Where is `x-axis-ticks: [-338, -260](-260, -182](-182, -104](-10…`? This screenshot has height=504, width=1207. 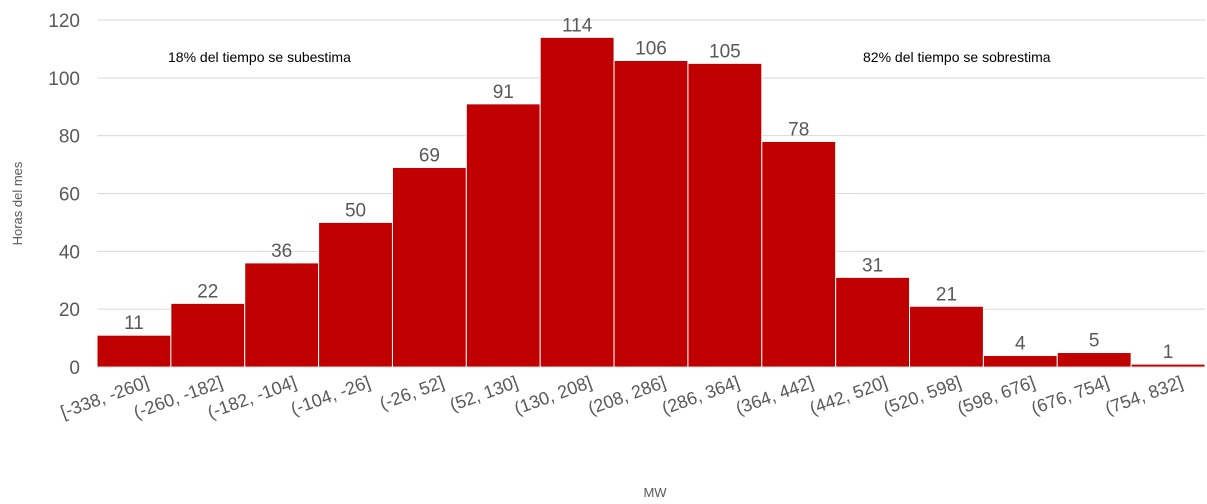
x-axis-ticks: [-338, -260](-260, -182](-182, -104](-10… is located at coordinates (621, 397).